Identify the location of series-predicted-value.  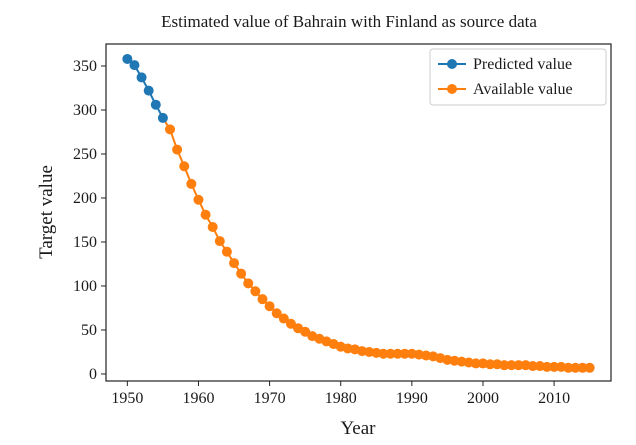
(145, 88).